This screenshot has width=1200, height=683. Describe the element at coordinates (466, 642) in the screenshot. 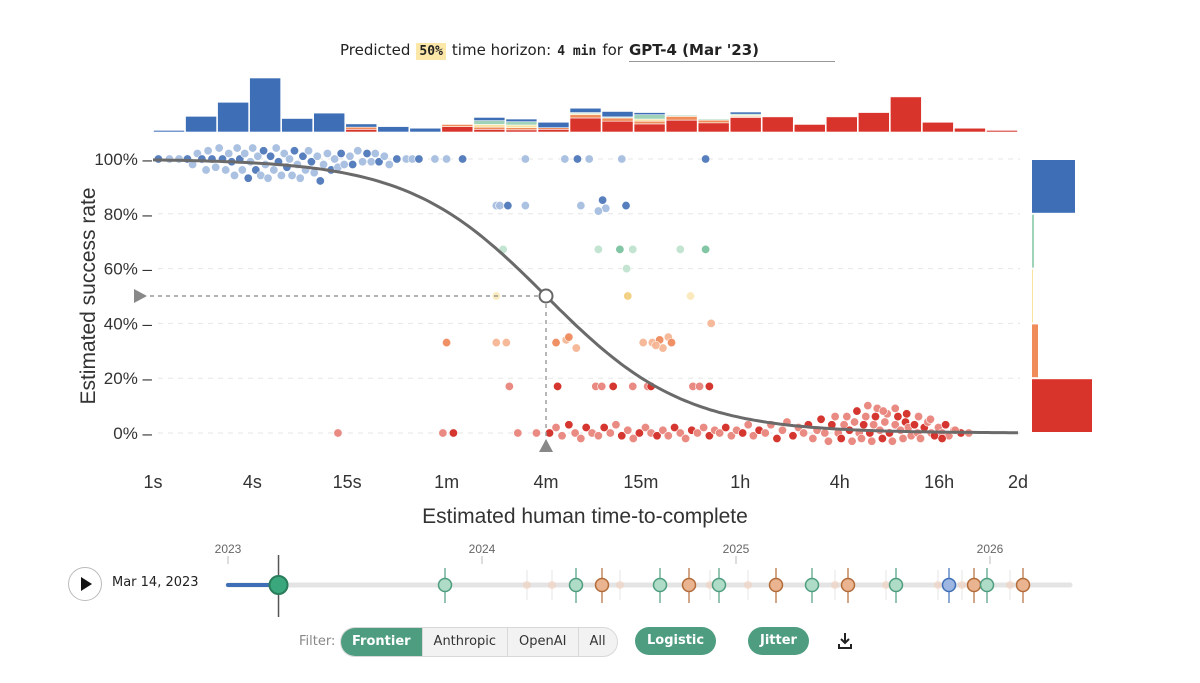

I see `filter-anthropic: Anthropic` at that location.